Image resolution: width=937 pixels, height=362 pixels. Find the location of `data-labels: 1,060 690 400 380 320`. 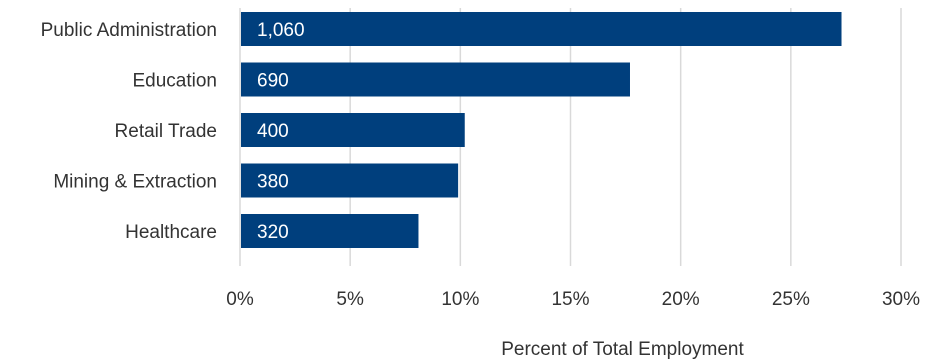

data-labels: 1,060 690 400 380 320 is located at coordinates (281, 131).